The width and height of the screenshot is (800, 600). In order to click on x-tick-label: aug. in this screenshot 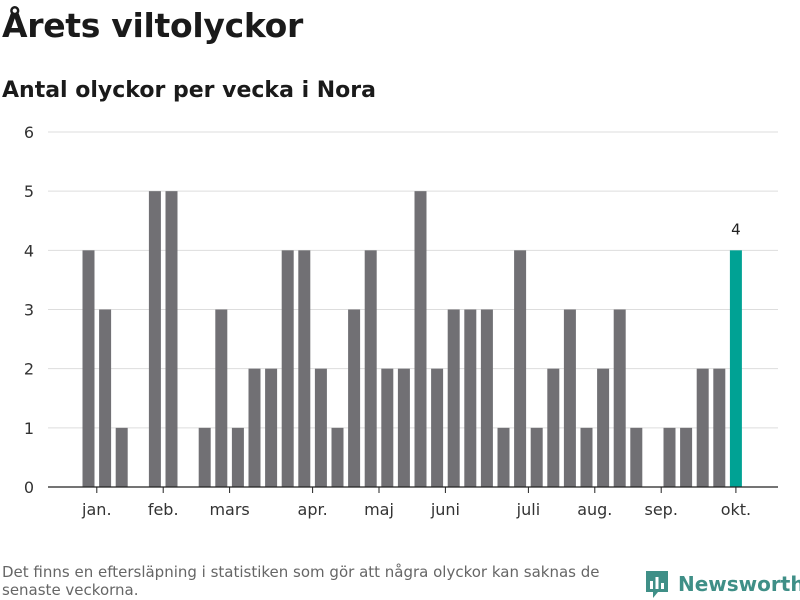, I will do `click(594, 509)`.